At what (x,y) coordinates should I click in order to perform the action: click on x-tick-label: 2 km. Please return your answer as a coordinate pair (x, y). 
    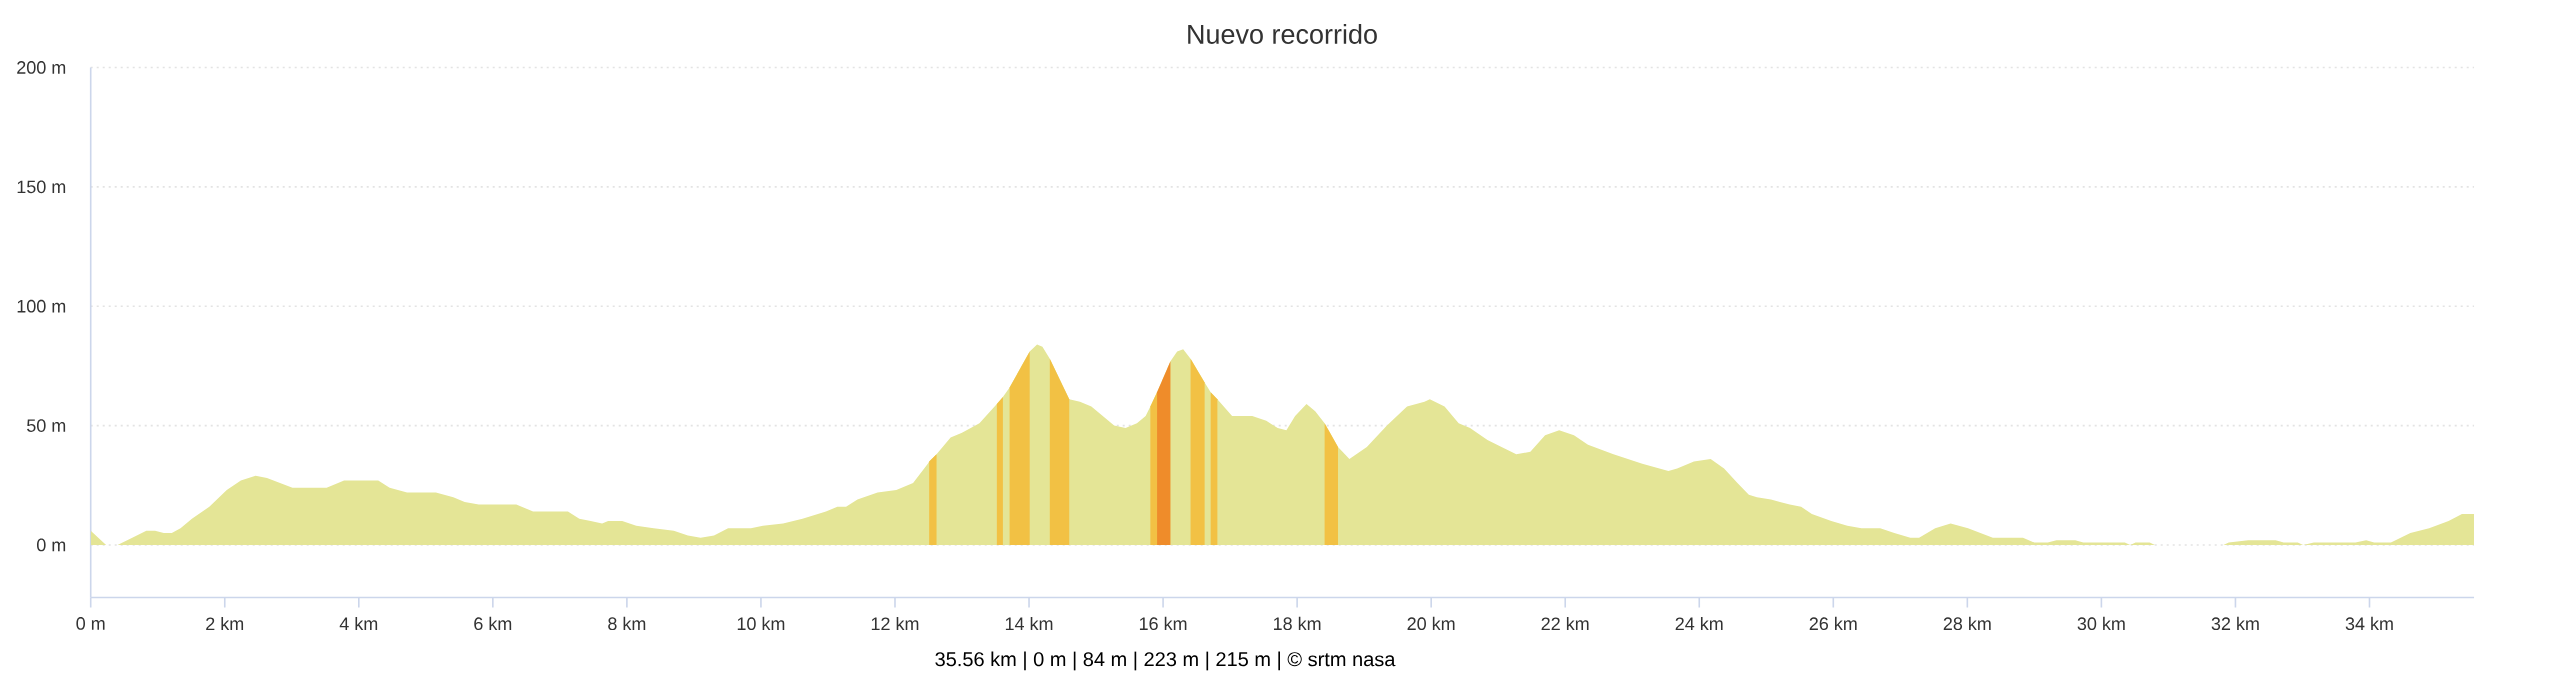
    Looking at the image, I should click on (225, 623).